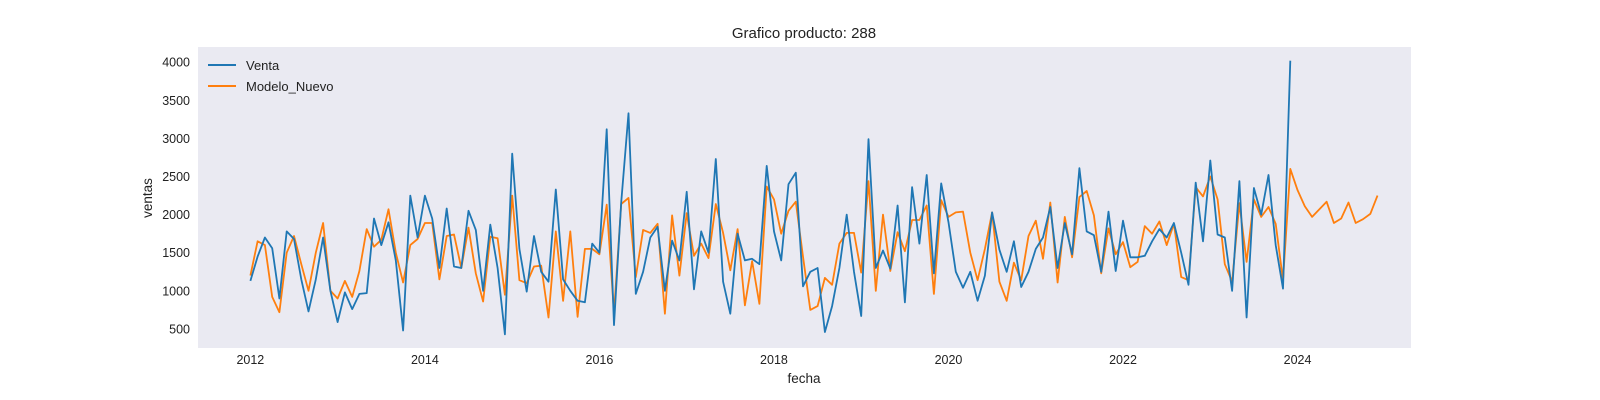 This screenshot has width=1600, height=400. I want to click on x-tick-label: 2018, so click(774, 360).